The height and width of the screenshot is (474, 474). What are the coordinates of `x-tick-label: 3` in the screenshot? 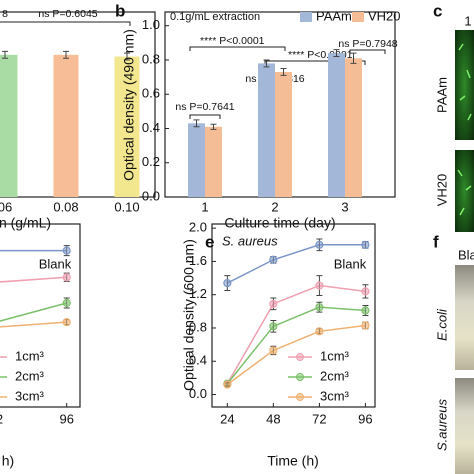 It's located at (344, 206).